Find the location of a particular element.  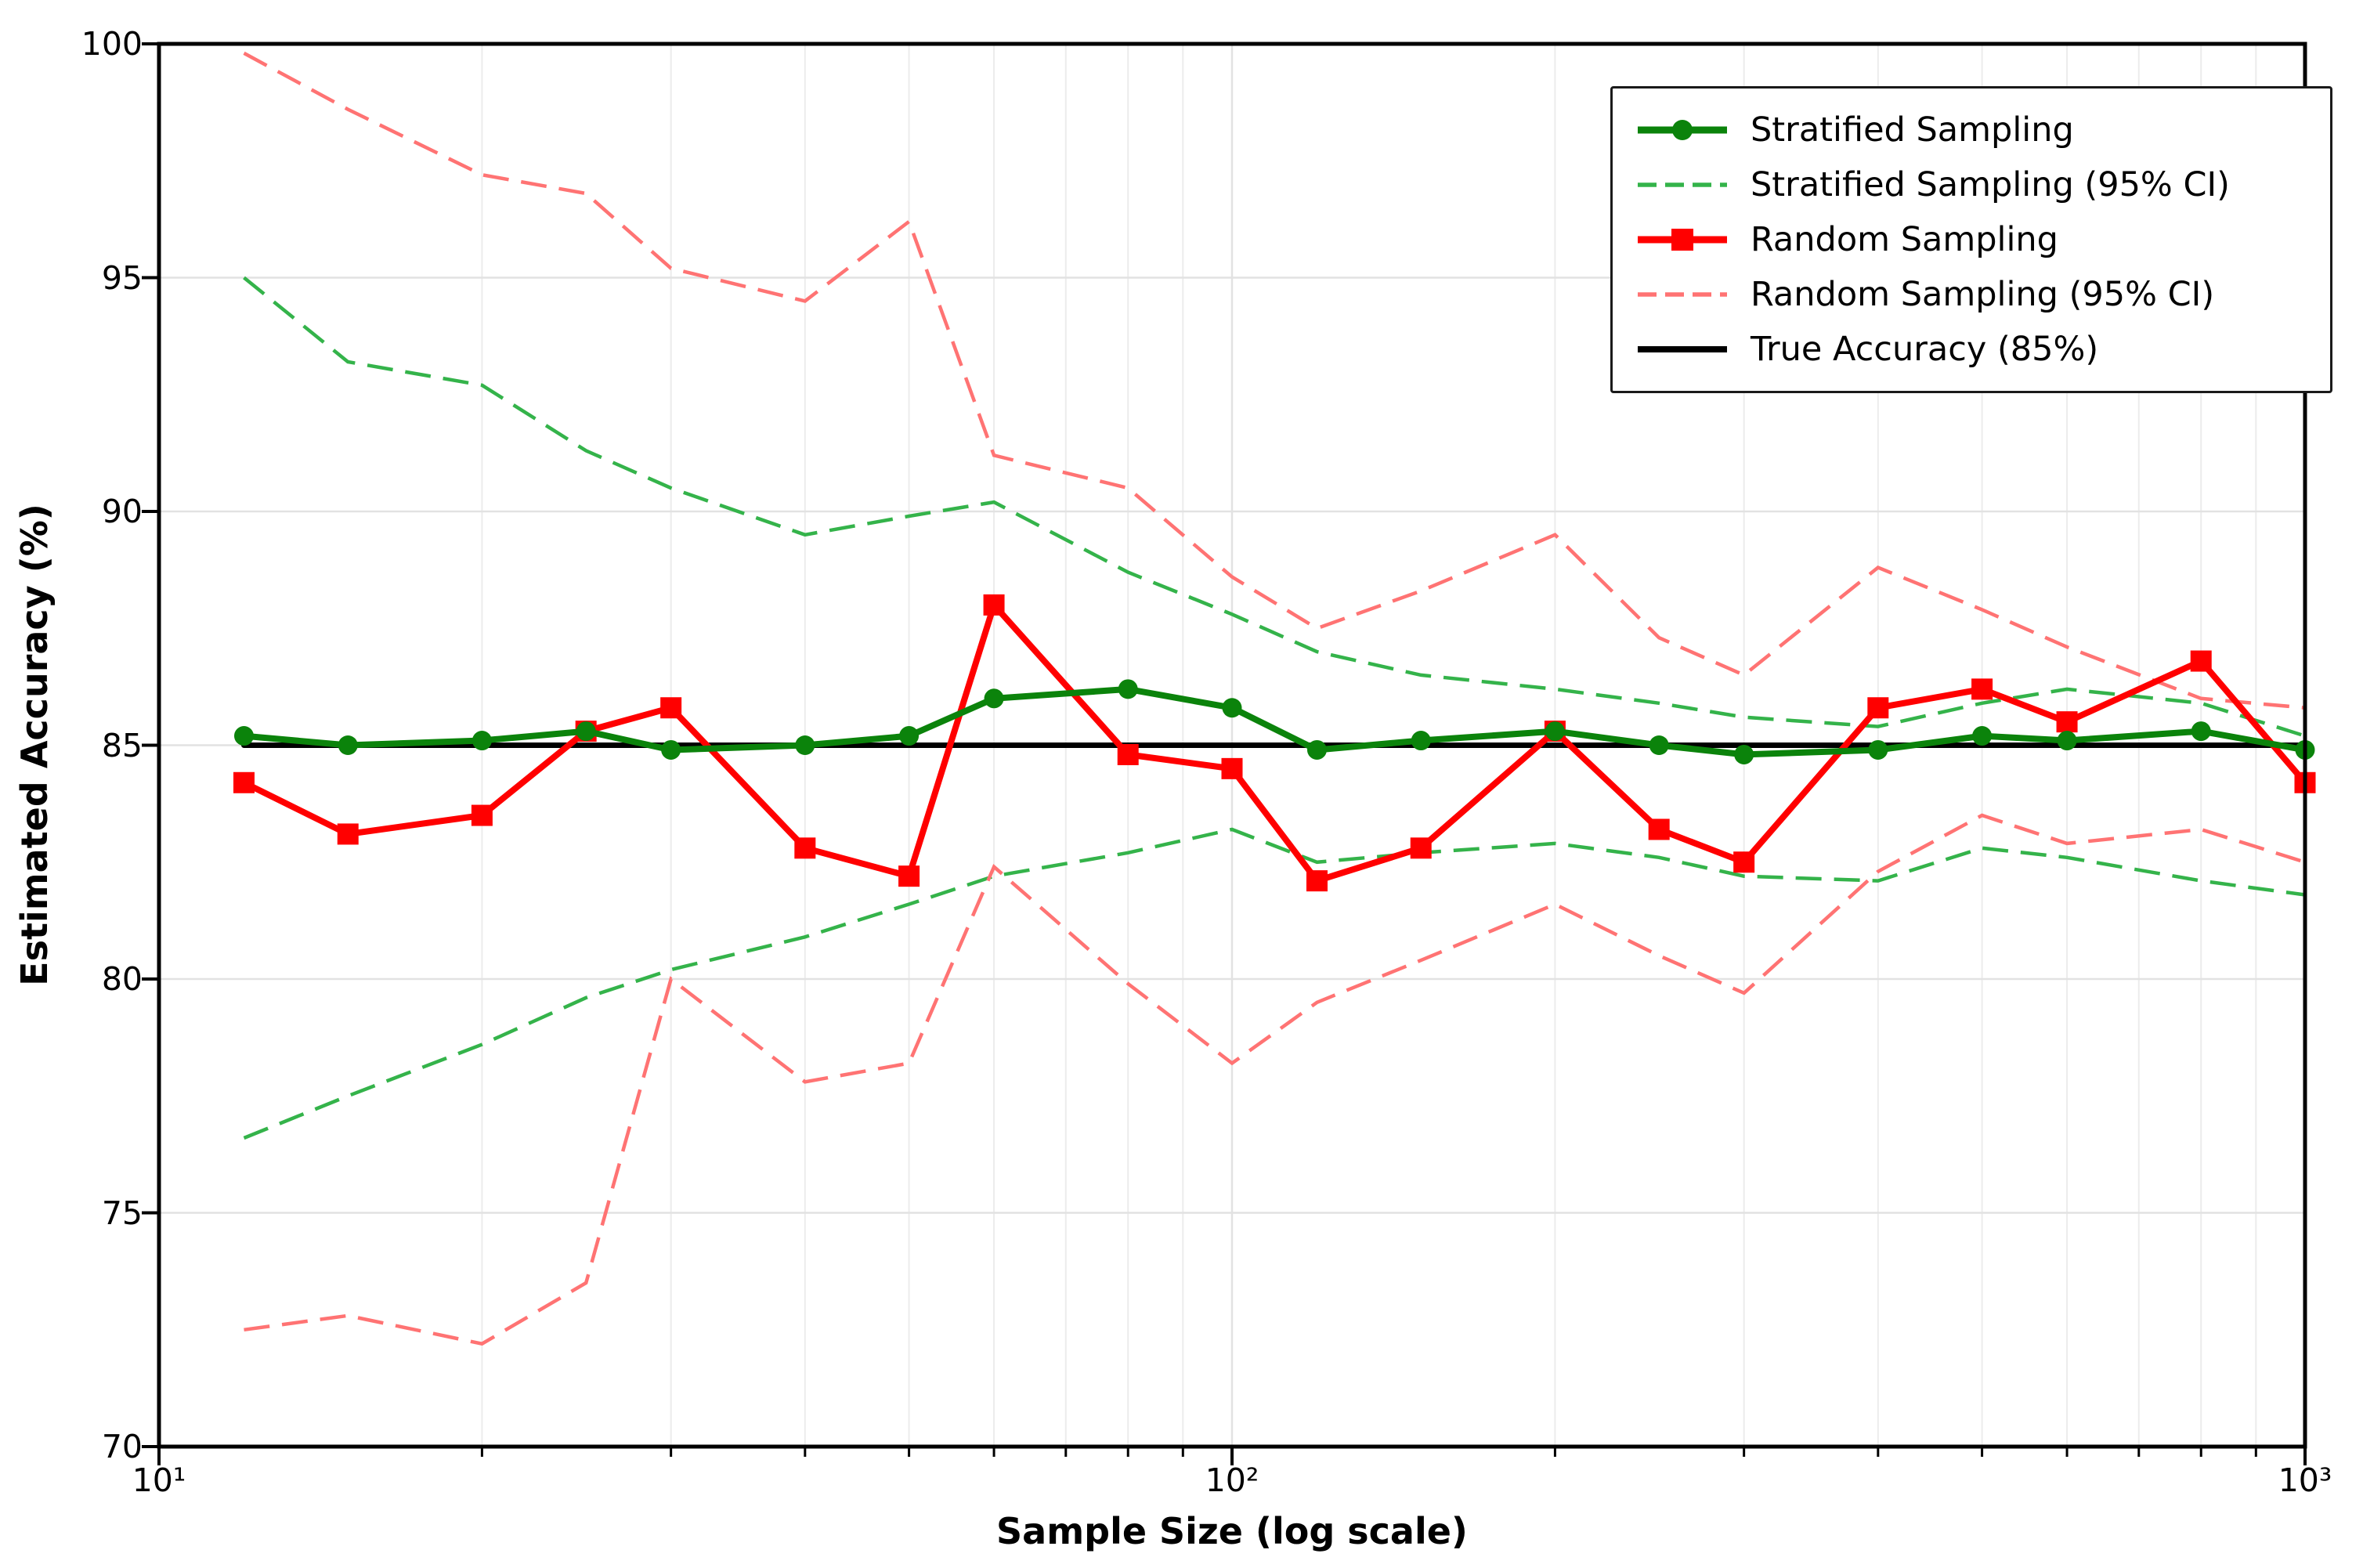

legend-item-label: Stratified Sampling (95% CI) is located at coordinates (1990, 184).